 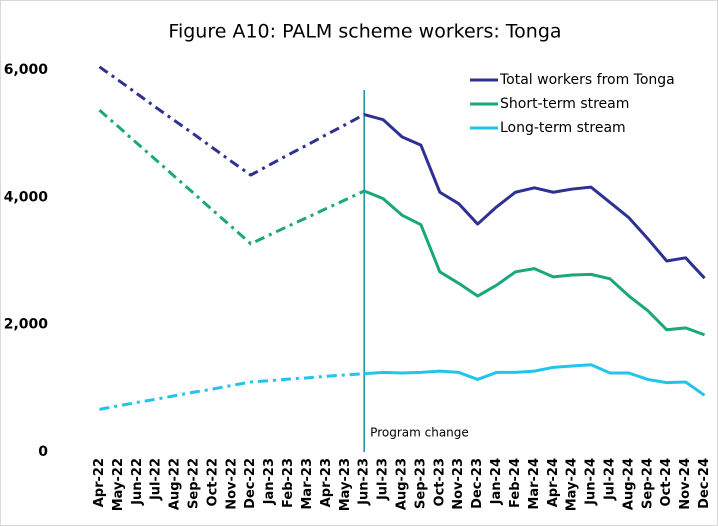 I want to click on x-tick-label: Feb-23, so click(x=288, y=483).